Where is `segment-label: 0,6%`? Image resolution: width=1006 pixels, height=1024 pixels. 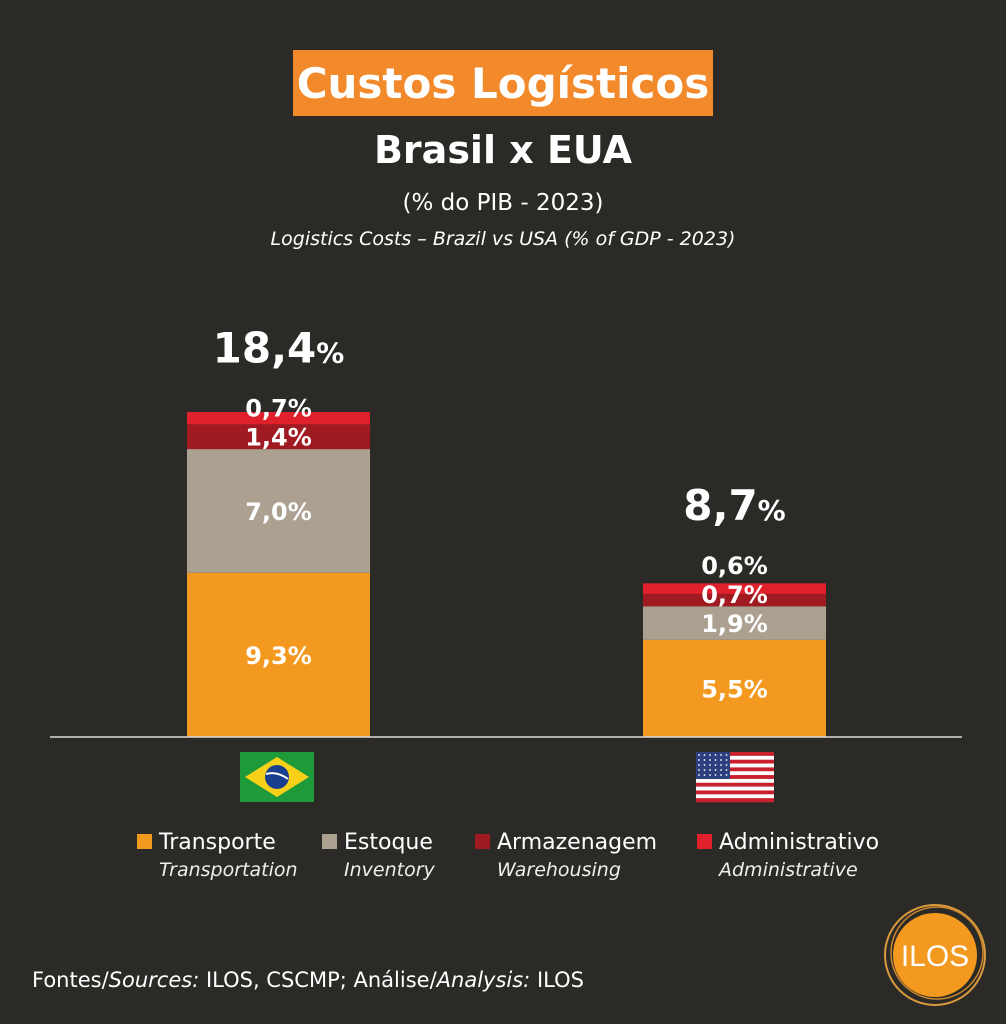 segment-label: 0,6% is located at coordinates (734, 566).